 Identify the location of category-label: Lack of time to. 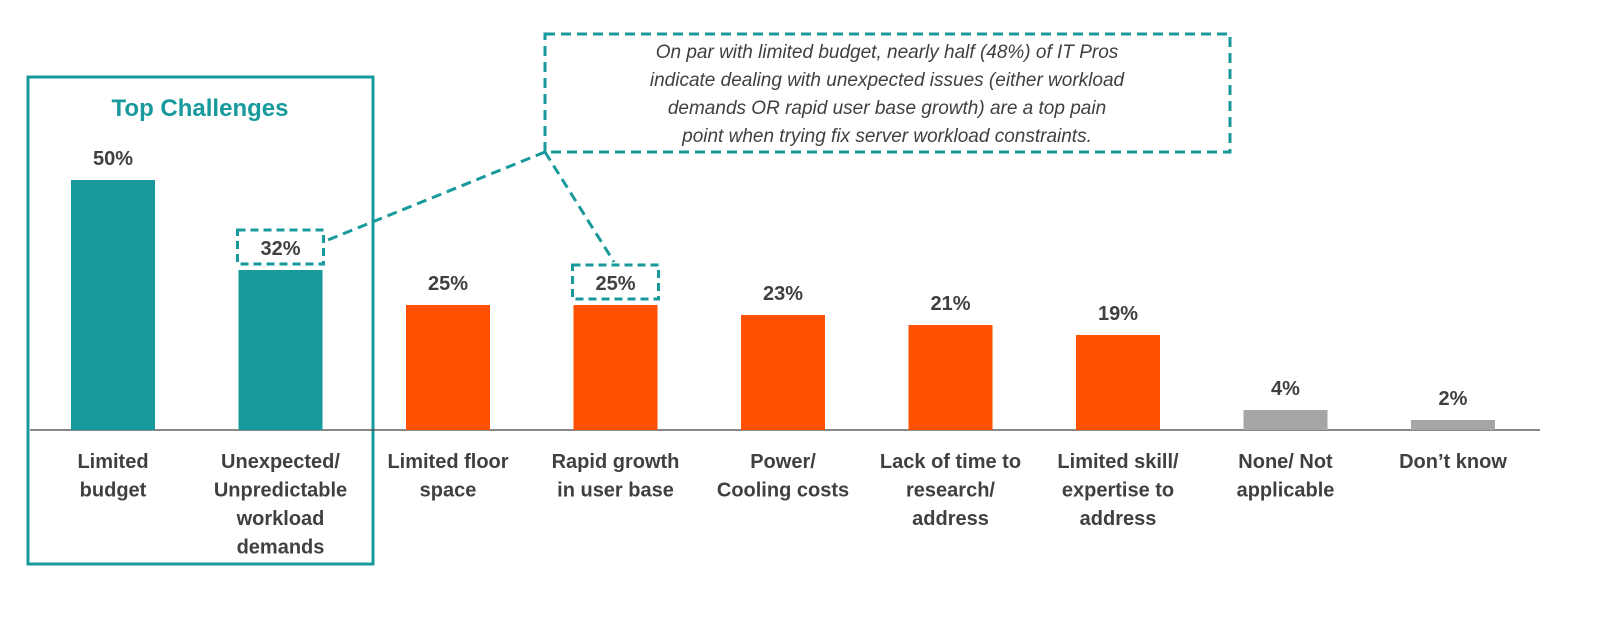
(950, 462).